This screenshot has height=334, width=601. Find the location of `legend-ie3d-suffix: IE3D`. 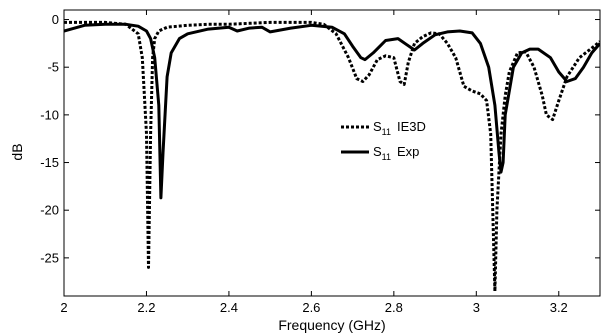

legend-ie3d-suffix: IE3D is located at coordinates (411, 126).